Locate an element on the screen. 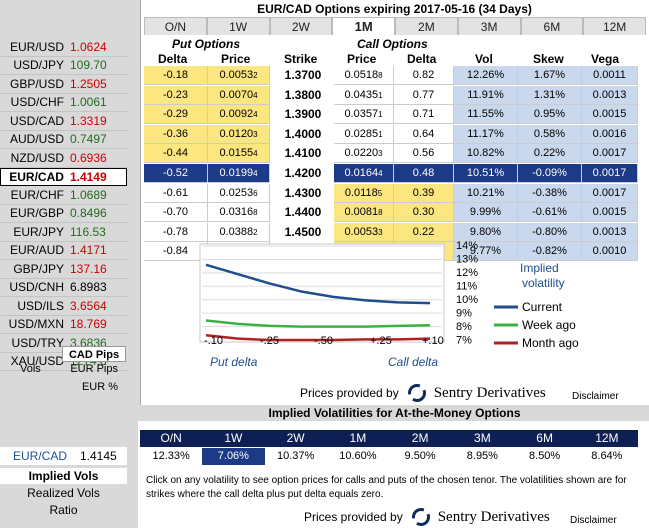 Image resolution: width=649 pixels, height=528 pixels. atm-tenor-label: 2W is located at coordinates (295, 438).